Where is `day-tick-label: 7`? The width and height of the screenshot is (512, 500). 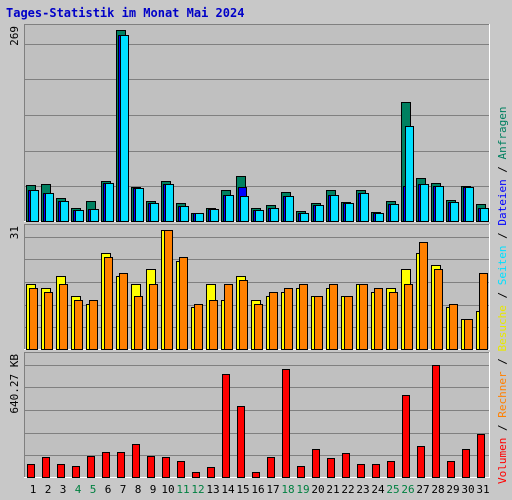
day-tick-label: 7 is located at coordinates (123, 489).